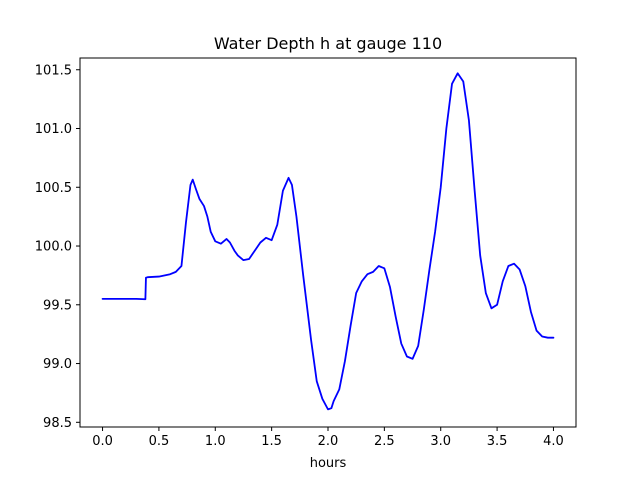 The height and width of the screenshot is (480, 640). I want to click on x-tick-label: 3.0, so click(440, 441).